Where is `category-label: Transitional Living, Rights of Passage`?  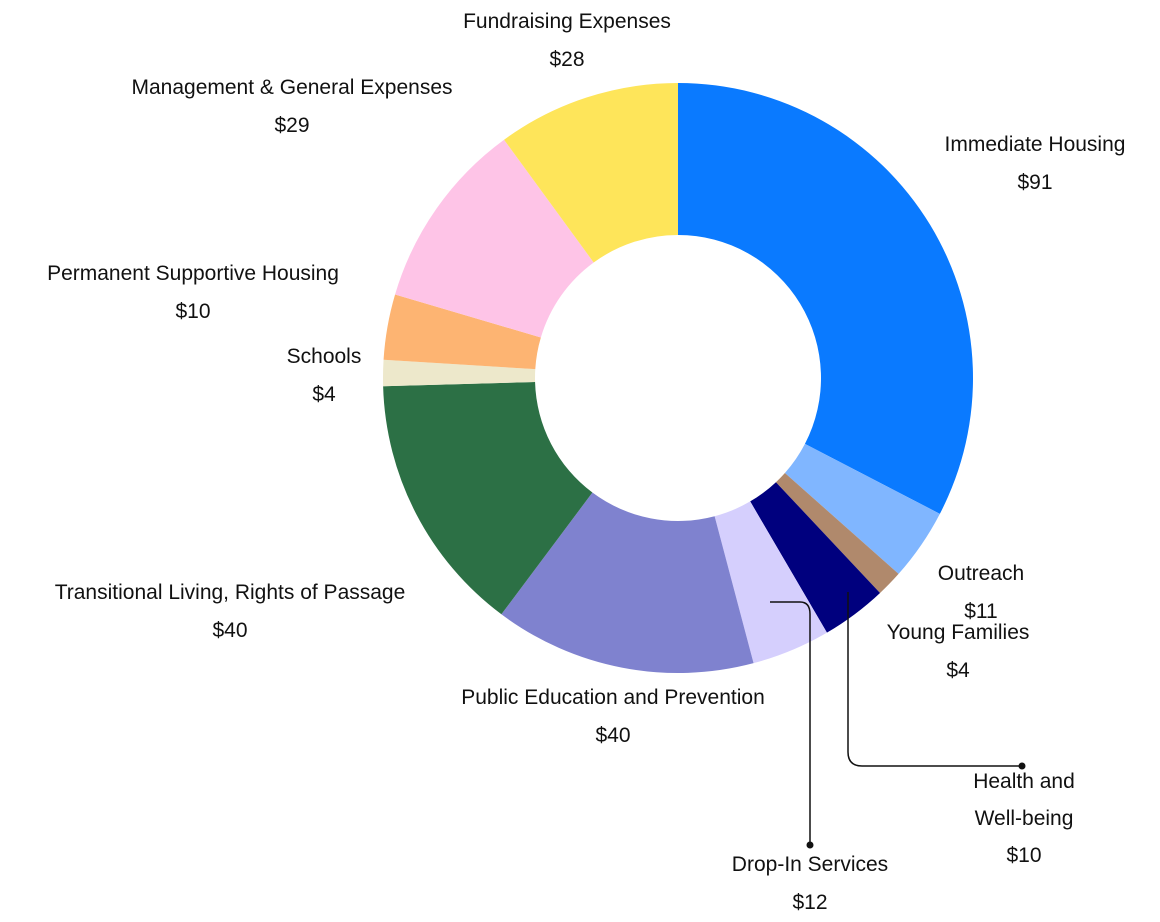 category-label: Transitional Living, Rights of Passage is located at coordinates (230, 592).